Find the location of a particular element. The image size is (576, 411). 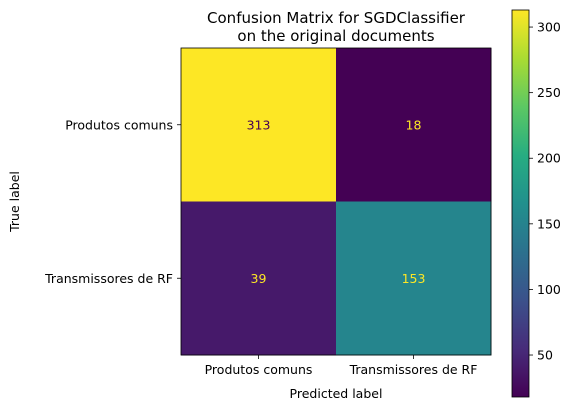

colorbar-tick-label: 100 is located at coordinates (549, 289).